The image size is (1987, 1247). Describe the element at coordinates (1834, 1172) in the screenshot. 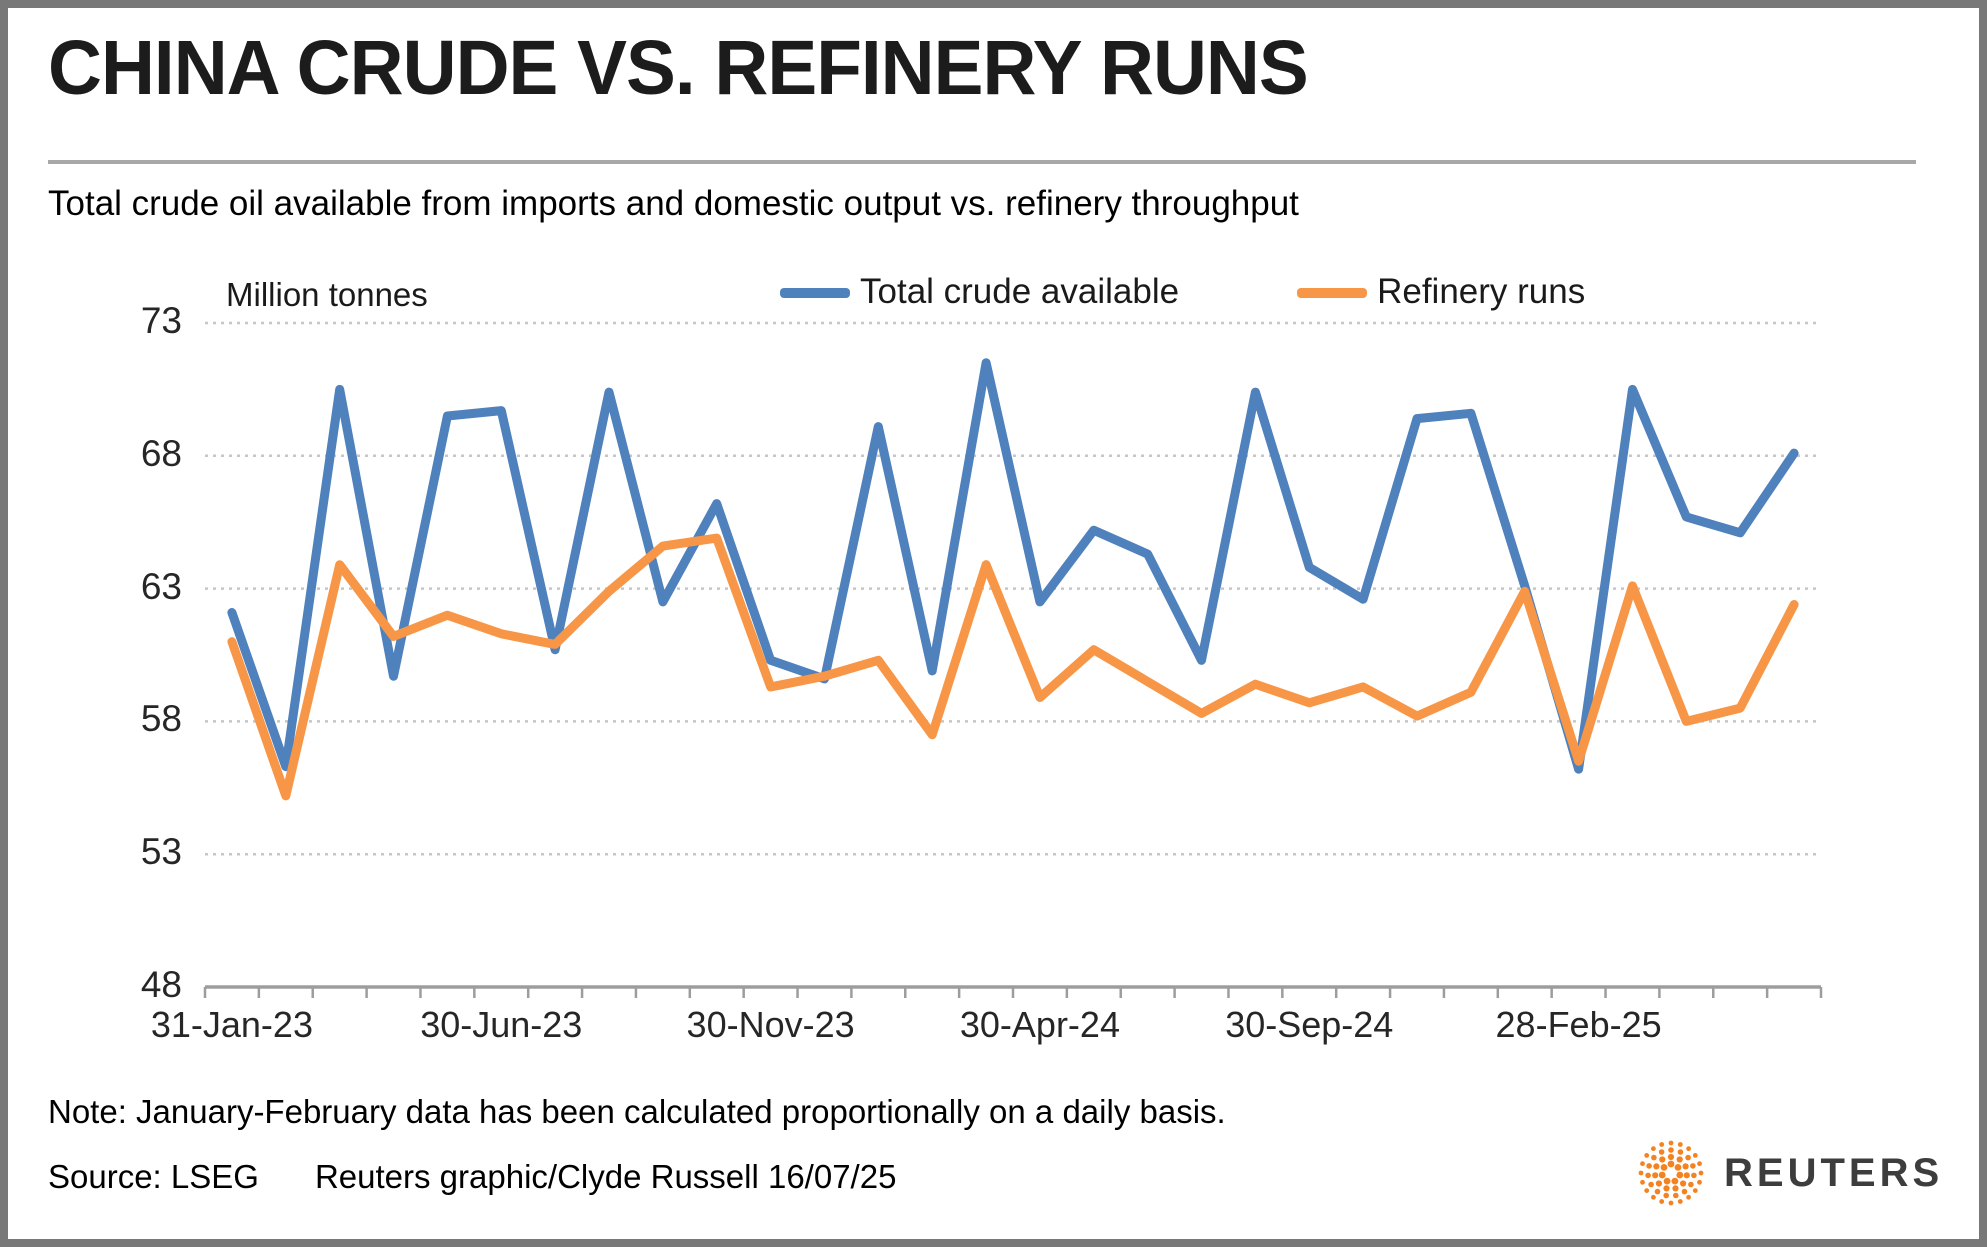

I see `reuters-logo-text: REUTERS` at that location.